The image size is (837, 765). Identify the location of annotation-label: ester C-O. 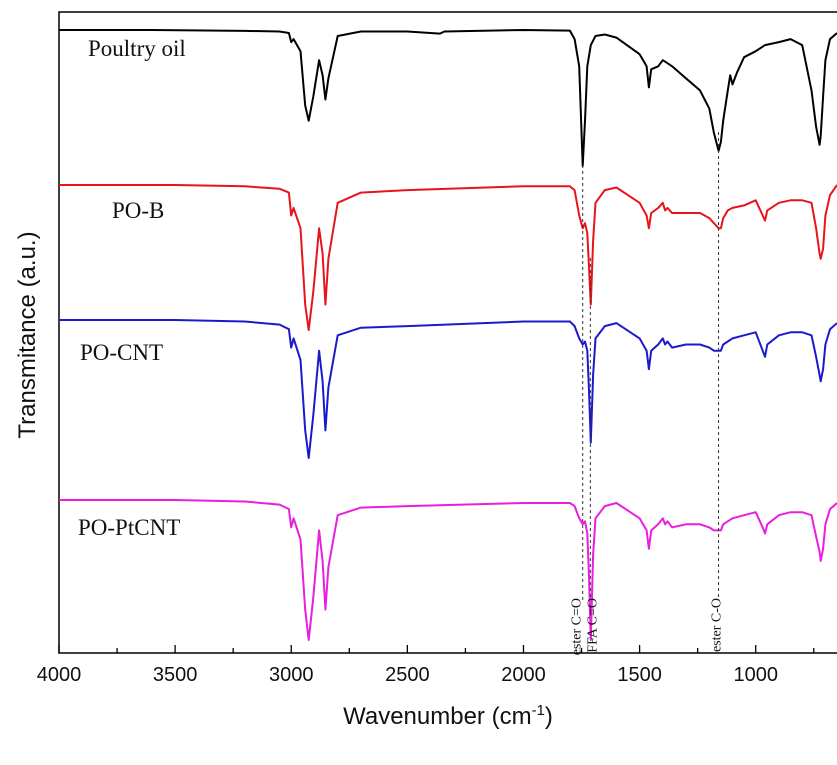
(717, 625).